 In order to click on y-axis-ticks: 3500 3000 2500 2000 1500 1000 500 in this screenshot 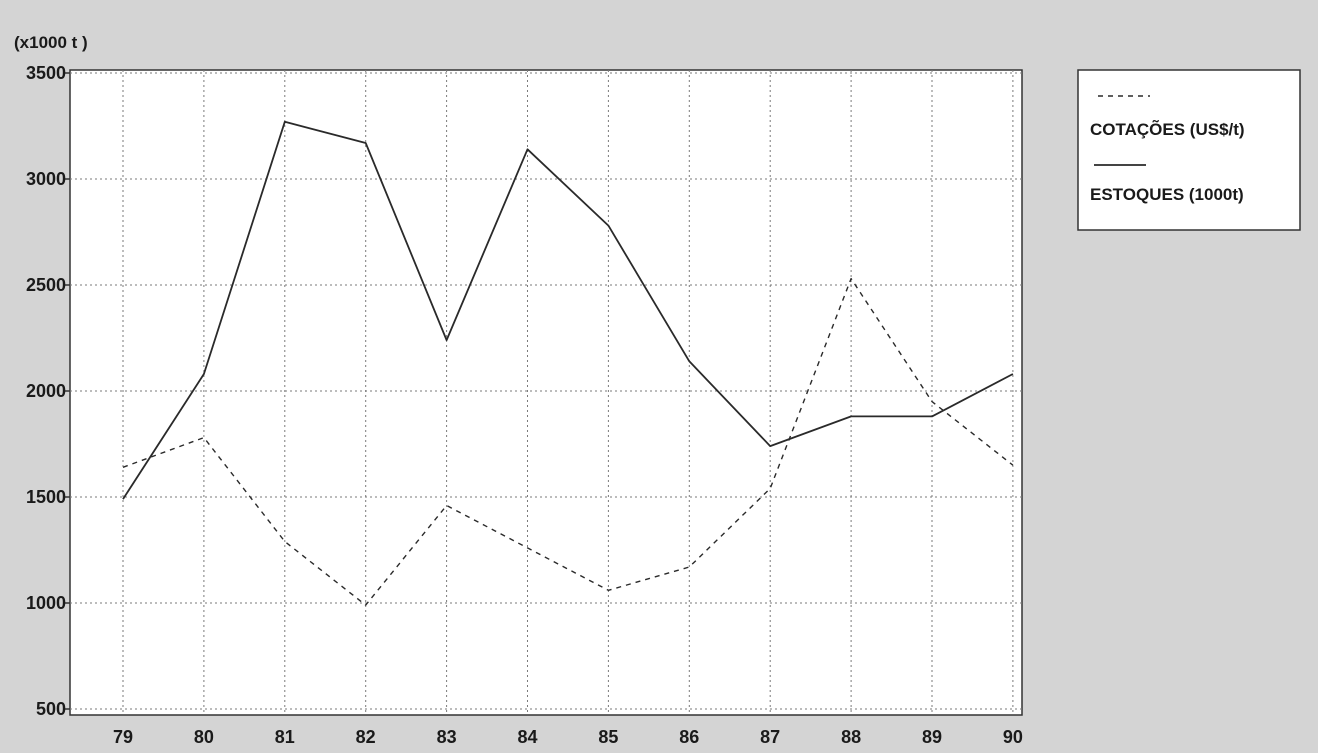, I will do `click(48, 391)`.